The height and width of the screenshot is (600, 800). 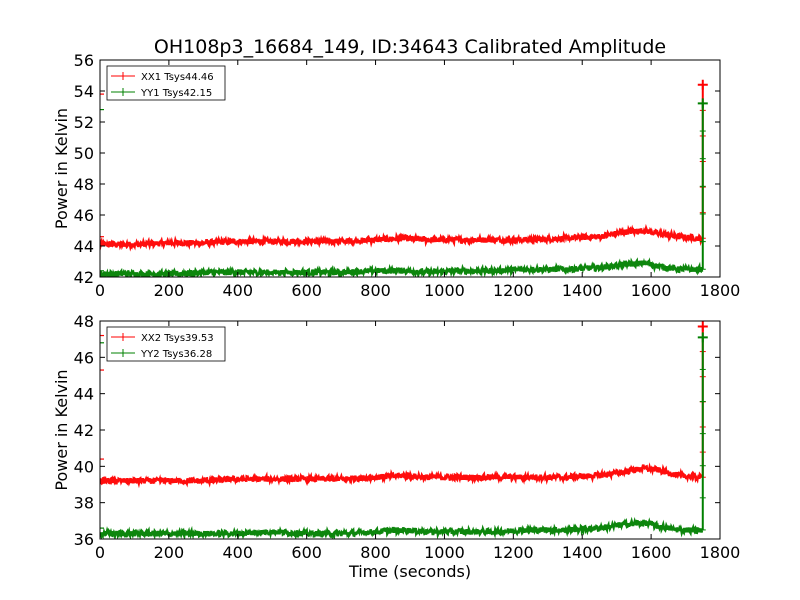 What do you see at coordinates (84, 122) in the screenshot?
I see `y-tick-label: 52` at bounding box center [84, 122].